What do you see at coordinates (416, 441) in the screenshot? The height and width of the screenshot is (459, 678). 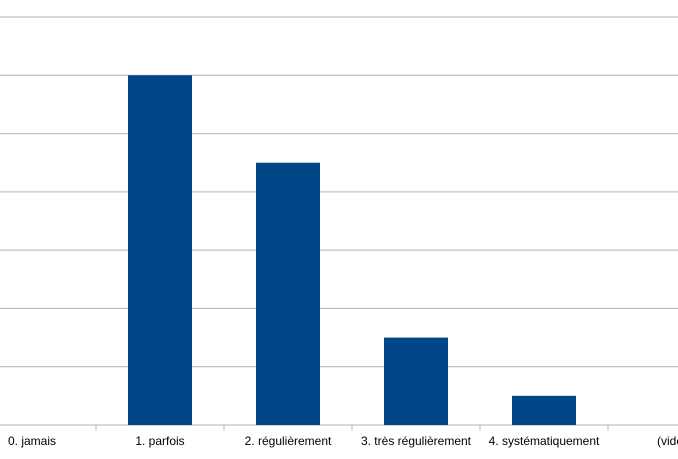 I see `x-tick-label: 3. très régulièrement` at bounding box center [416, 441].